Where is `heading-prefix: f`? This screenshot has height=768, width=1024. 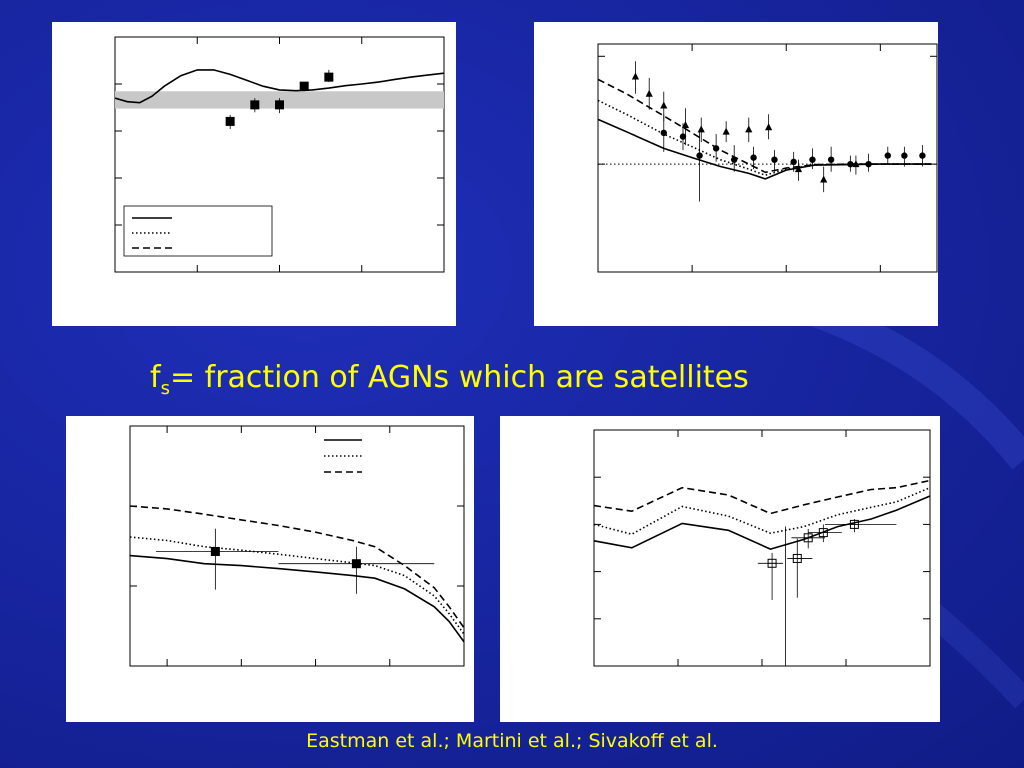 heading-prefix: f is located at coordinates (155, 377).